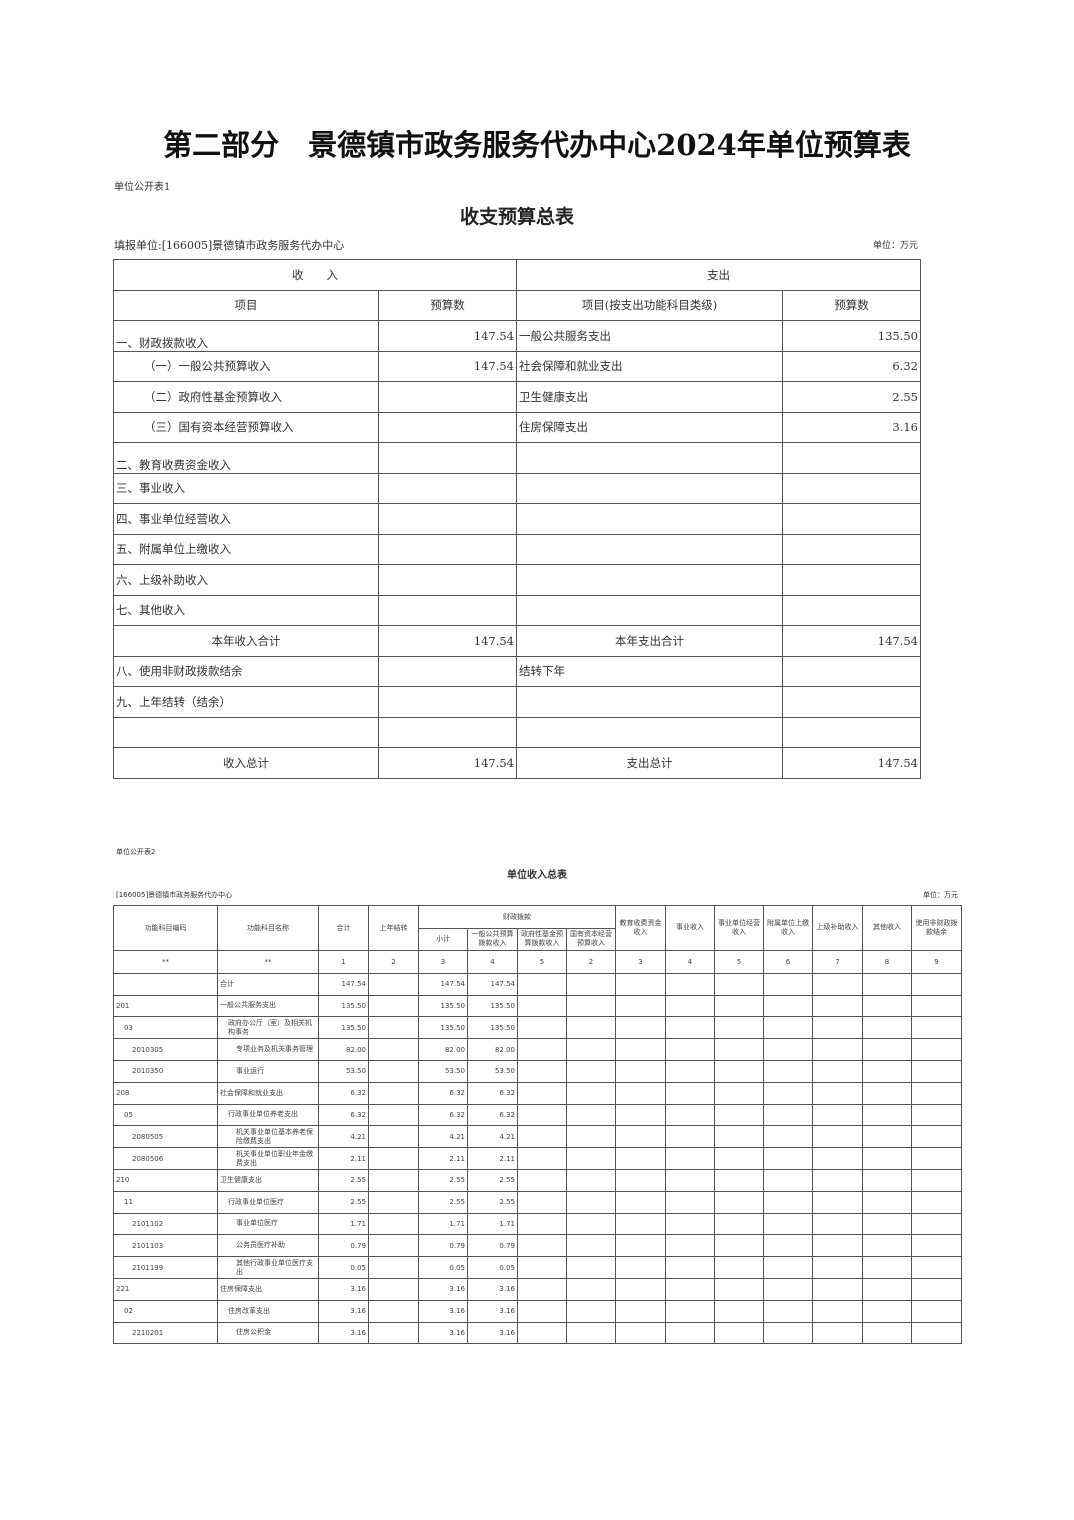 This screenshot has width=1074, height=1520. I want to click on index-cell: 7, so click(837, 961).